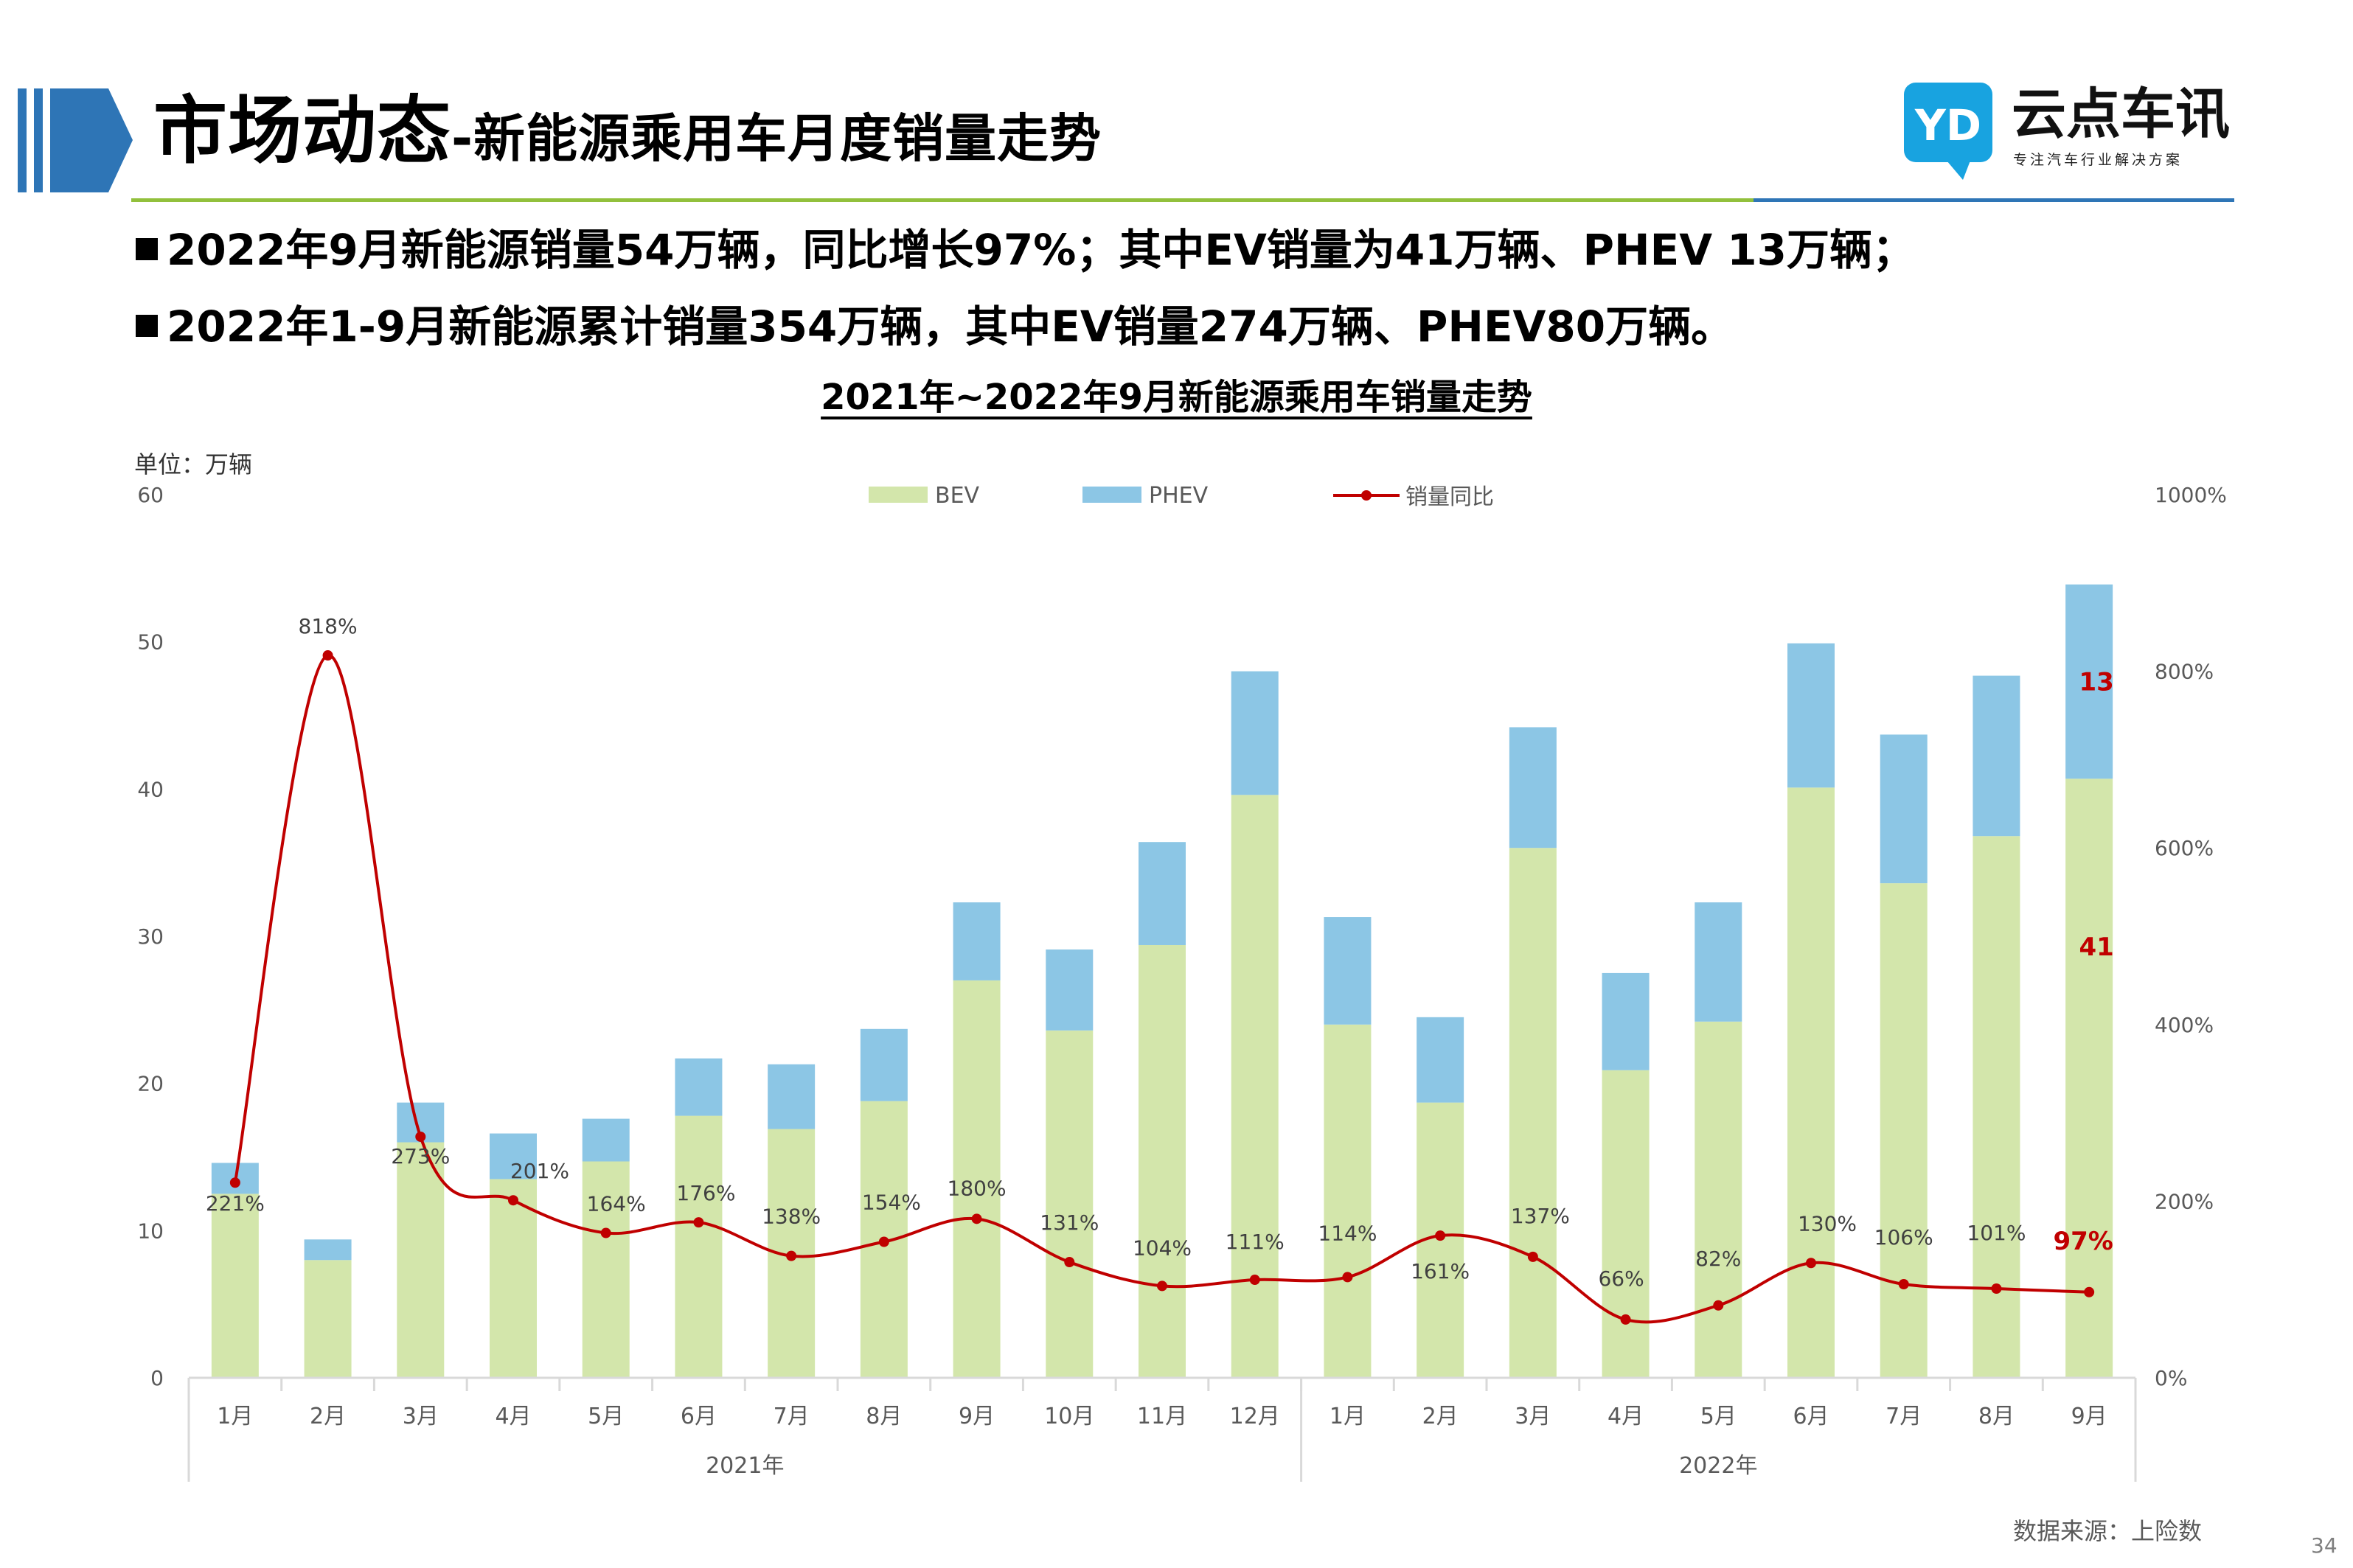 This screenshot has width=2353, height=1568. I want to click on line-data-label: 106%, so click(1903, 1237).